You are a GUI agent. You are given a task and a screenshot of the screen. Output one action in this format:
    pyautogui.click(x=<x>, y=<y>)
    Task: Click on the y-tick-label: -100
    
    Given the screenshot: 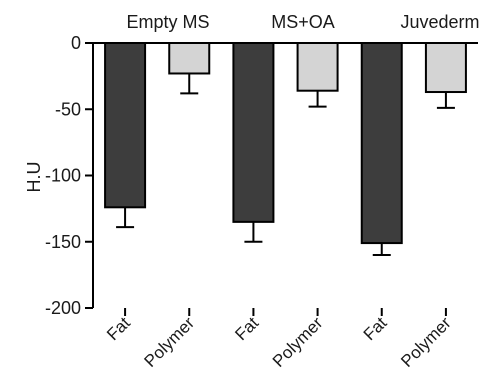 What is the action you would take?
    pyautogui.click(x=63, y=176)
    